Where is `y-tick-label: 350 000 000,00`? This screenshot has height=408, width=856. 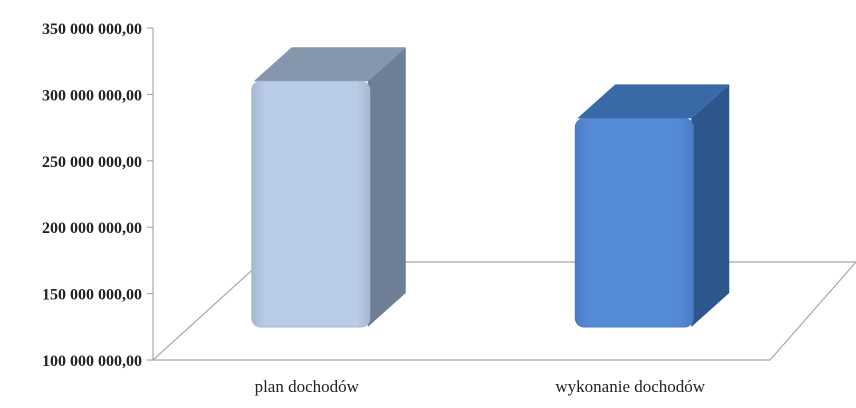
y-tick-label: 350 000 000,00 is located at coordinates (92, 29).